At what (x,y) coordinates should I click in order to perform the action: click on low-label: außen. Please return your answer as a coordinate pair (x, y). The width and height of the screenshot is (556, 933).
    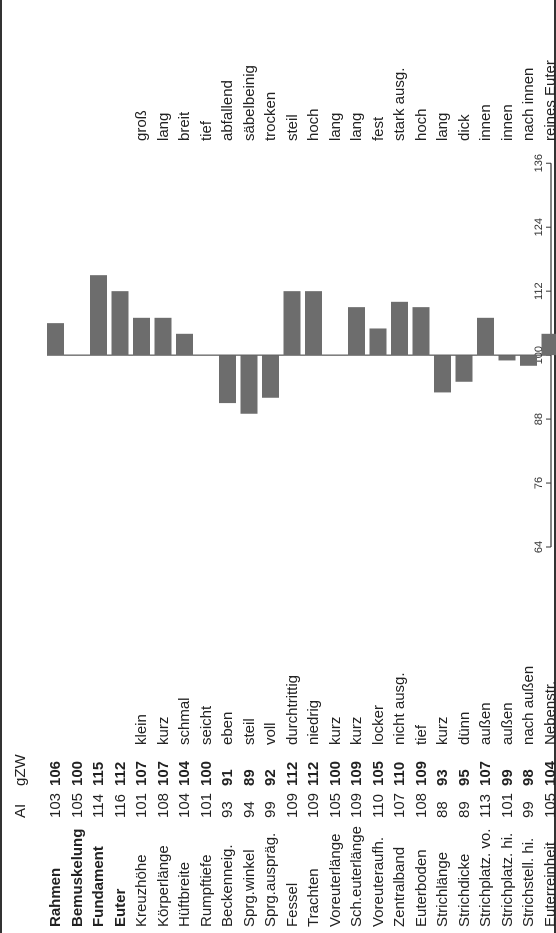
    Looking at the image, I should click on (485, 723).